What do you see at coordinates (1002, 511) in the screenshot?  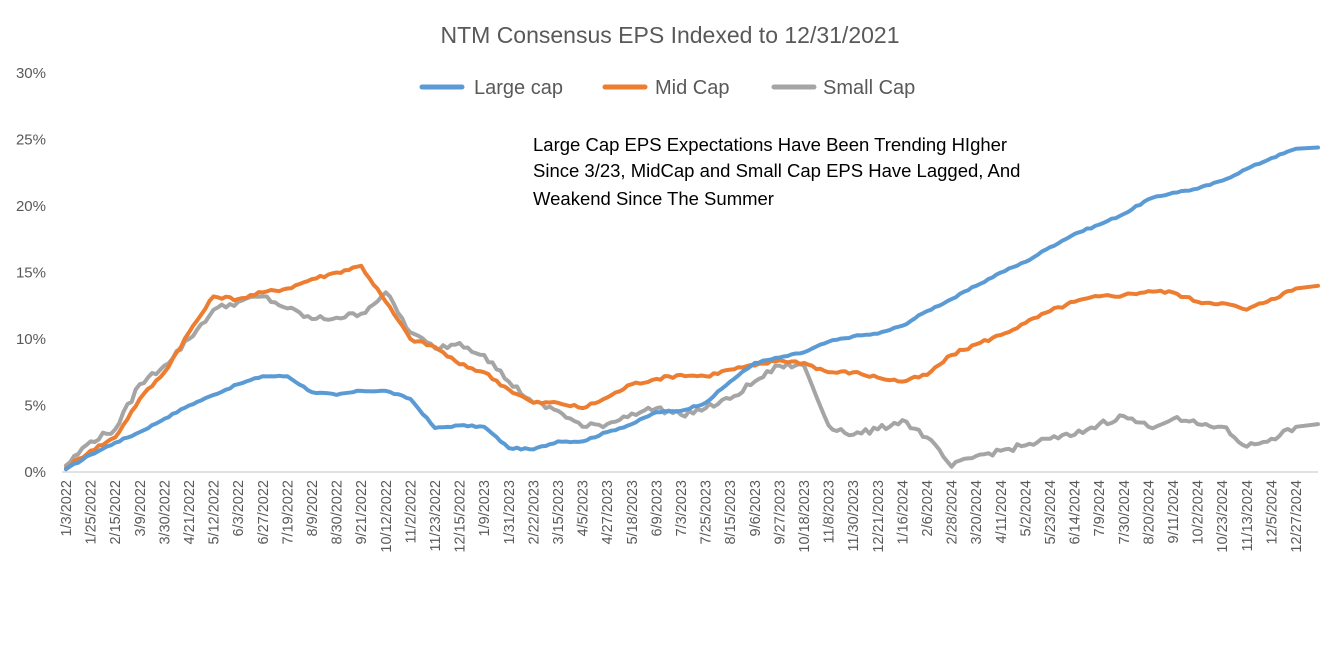 I see `x-tick-label: 4/11/2024` at bounding box center [1002, 511].